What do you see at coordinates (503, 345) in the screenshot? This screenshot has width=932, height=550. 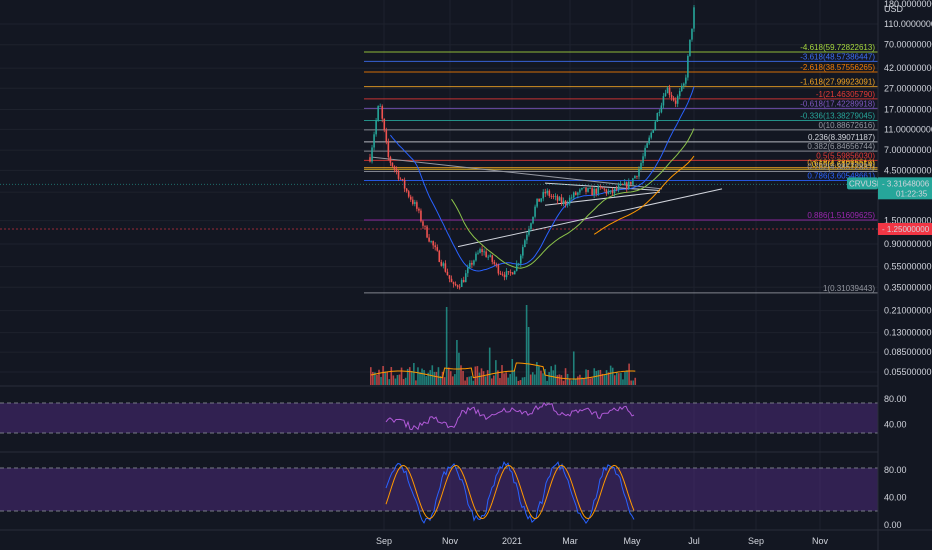 I see `volume-bars` at bounding box center [503, 345].